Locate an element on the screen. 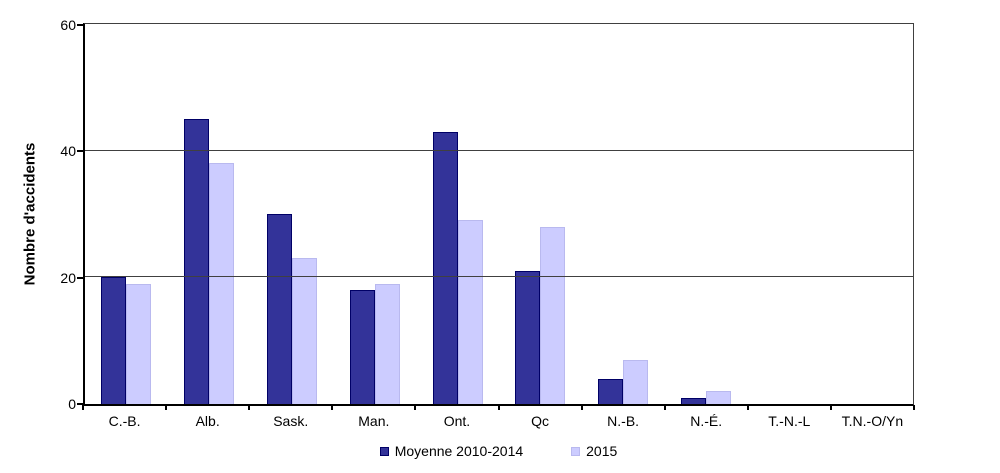 This screenshot has height=473, width=1000. y-tick-label-0: 0 is located at coordinates (72, 404).